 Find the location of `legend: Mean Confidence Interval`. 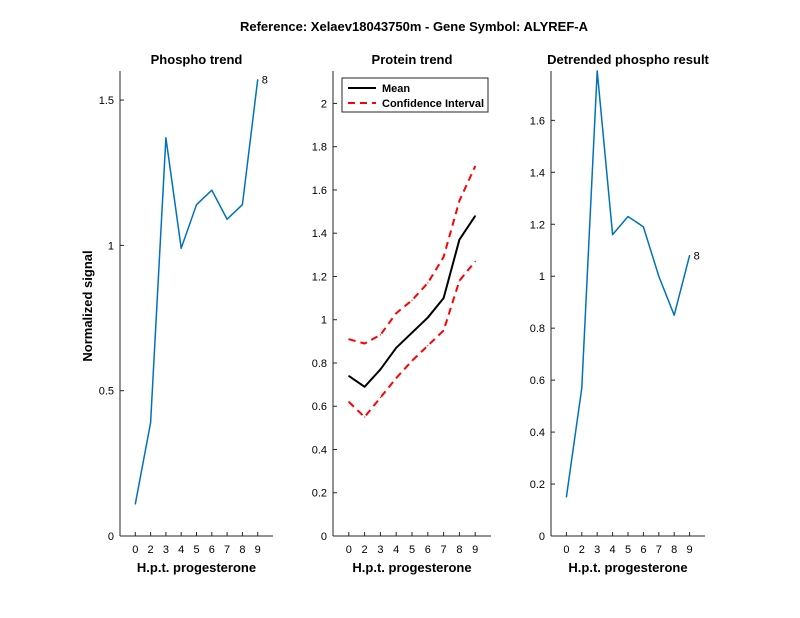

legend: Mean Confidence Interval is located at coordinates (415, 95).